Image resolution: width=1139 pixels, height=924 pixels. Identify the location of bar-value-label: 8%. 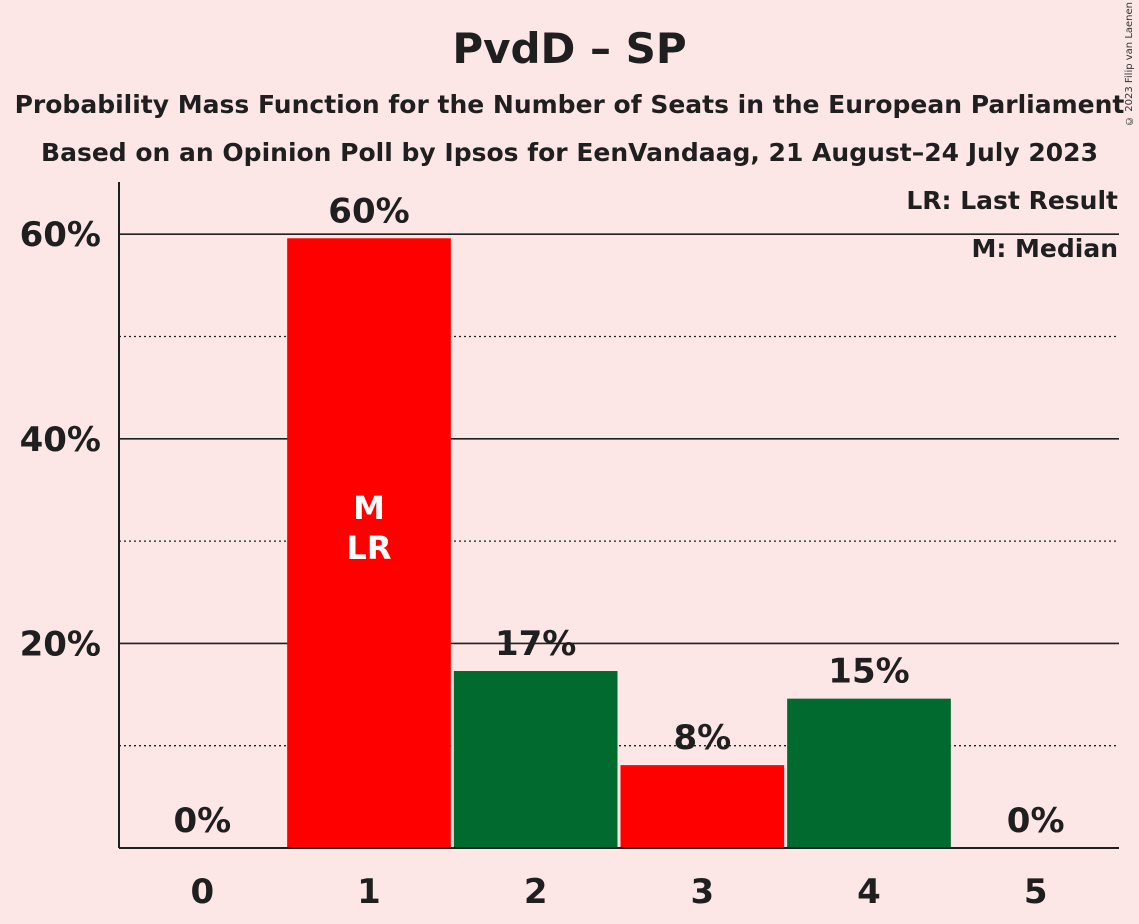
(702, 738).